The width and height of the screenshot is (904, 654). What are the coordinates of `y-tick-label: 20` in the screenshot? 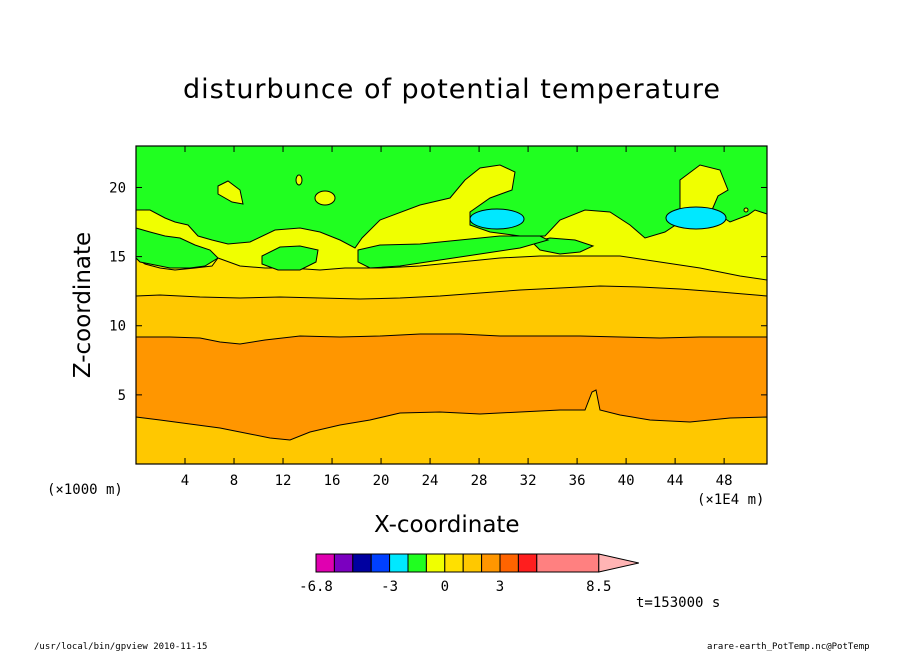 It's located at (117, 188).